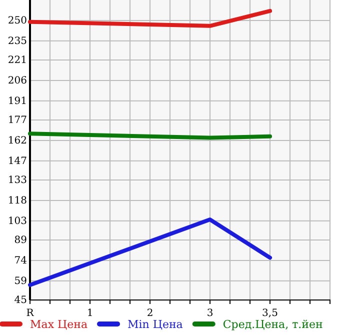  What do you see at coordinates (90, 314) in the screenshot?
I see `x-tick-label: 1` at bounding box center [90, 314].